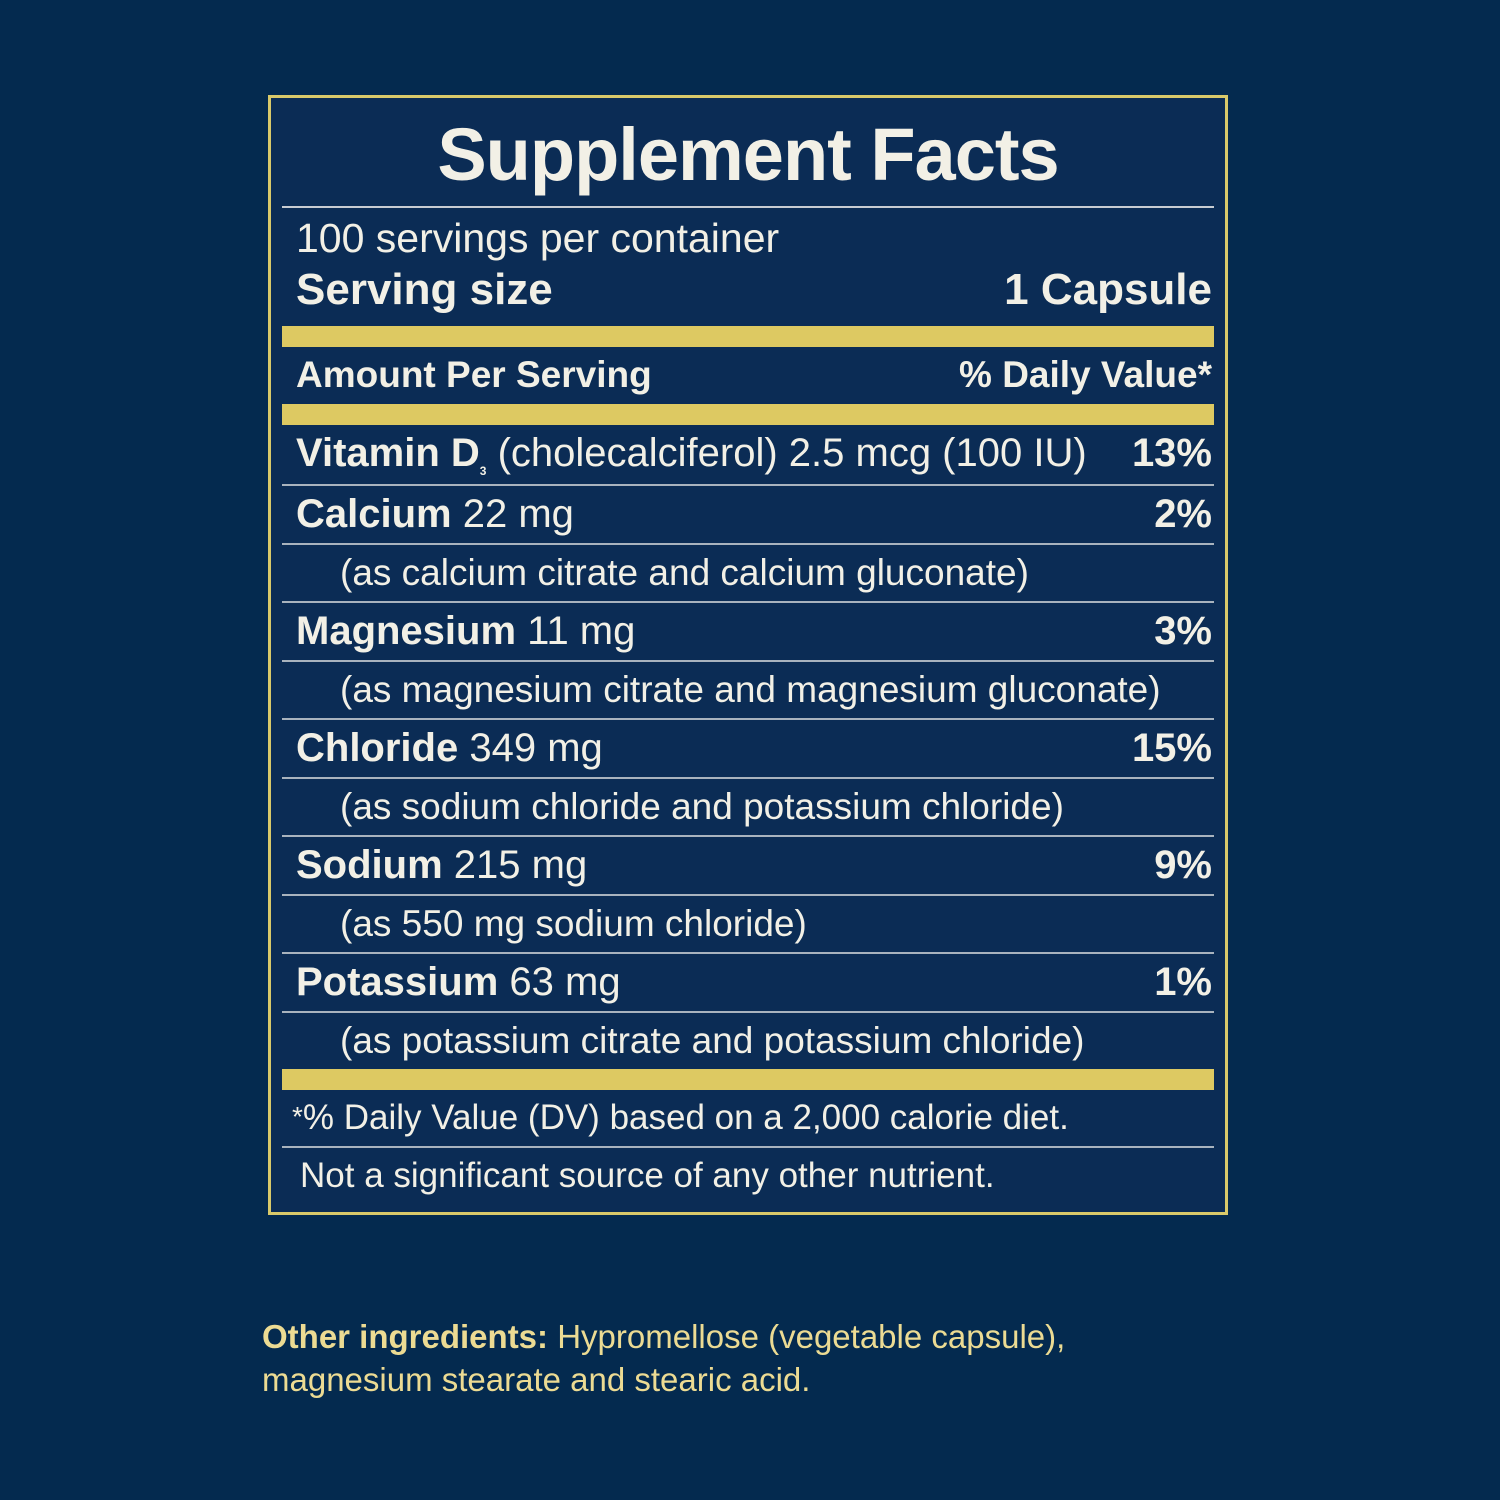 The image size is (1500, 1500). I want to click on other-ingredients-label: Other ingredients:, so click(405, 1336).